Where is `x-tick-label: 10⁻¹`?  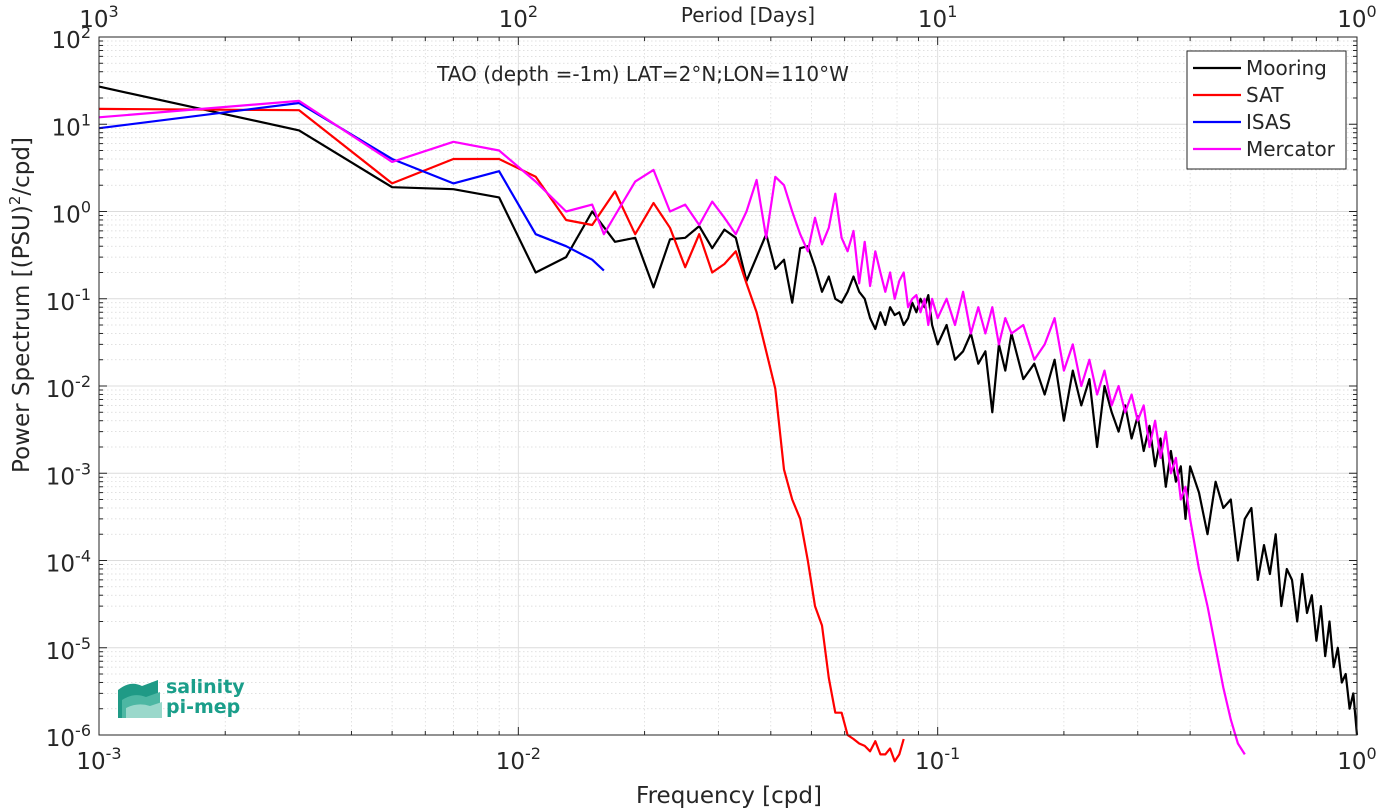 x-tick-label: 10⁻¹ is located at coordinates (937, 759).